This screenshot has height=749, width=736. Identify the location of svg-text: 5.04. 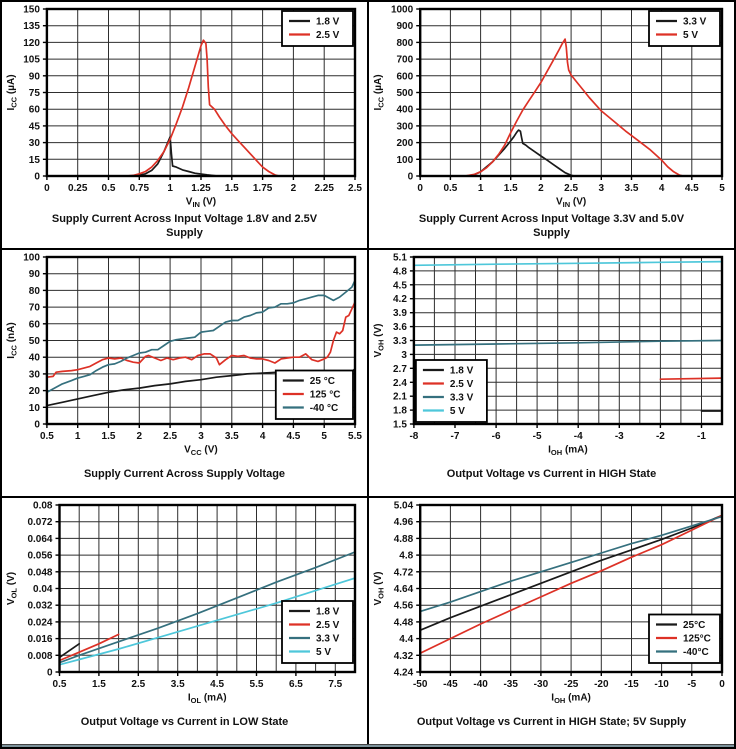
(404, 506).